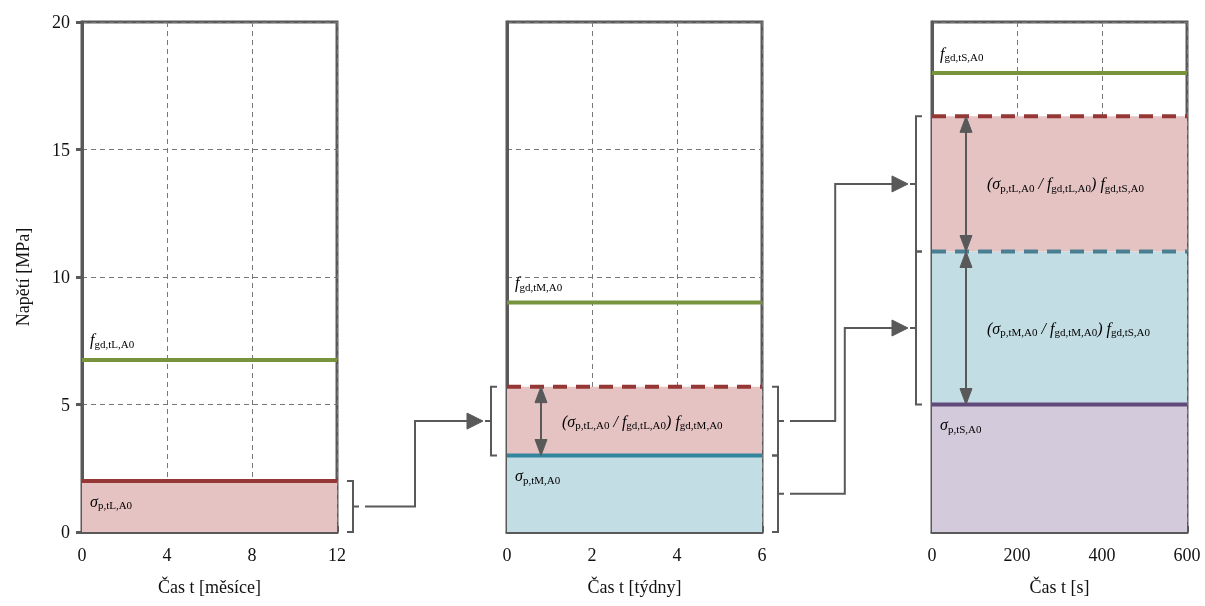 The width and height of the screenshot is (1205, 606). Describe the element at coordinates (337, 555) in the screenshot. I see `x-tick-label: 12` at that location.